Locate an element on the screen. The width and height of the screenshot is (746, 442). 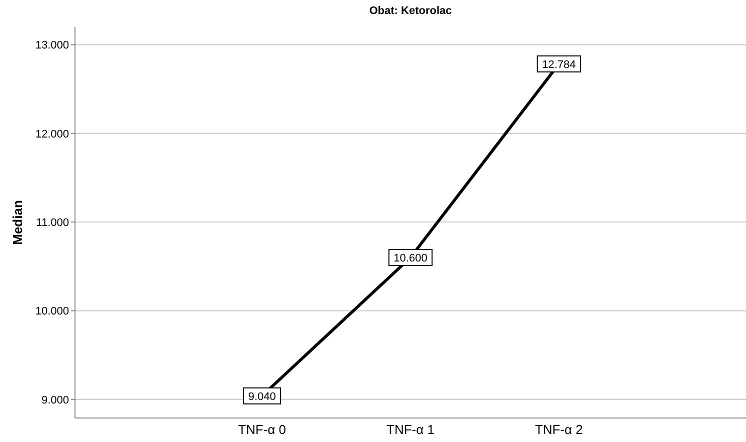
y-axis-title: Median is located at coordinates (17, 222).